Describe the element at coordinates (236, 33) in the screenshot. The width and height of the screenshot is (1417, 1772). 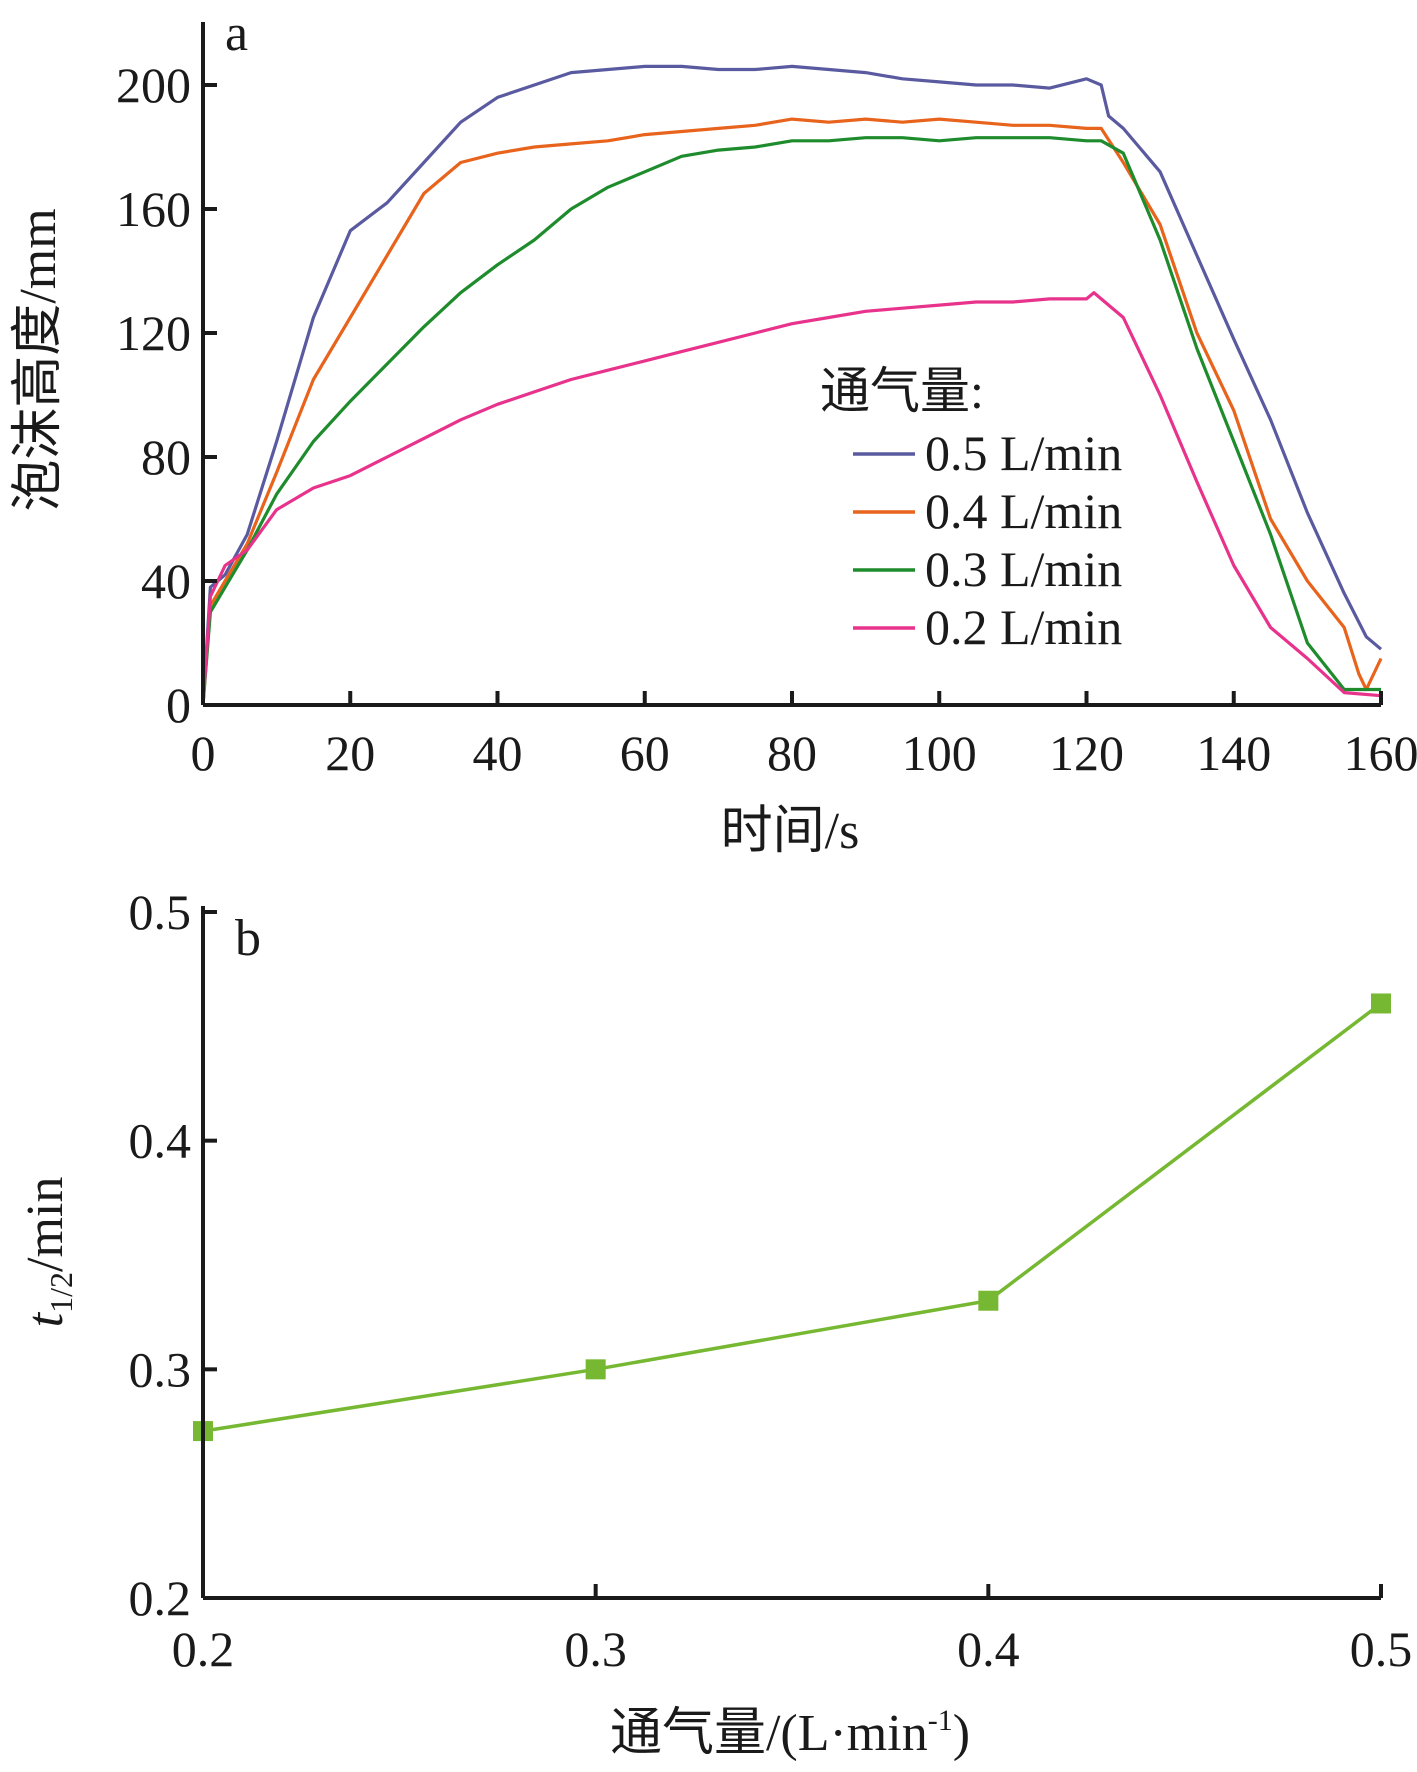
I see `panel-a-label: a` at that location.